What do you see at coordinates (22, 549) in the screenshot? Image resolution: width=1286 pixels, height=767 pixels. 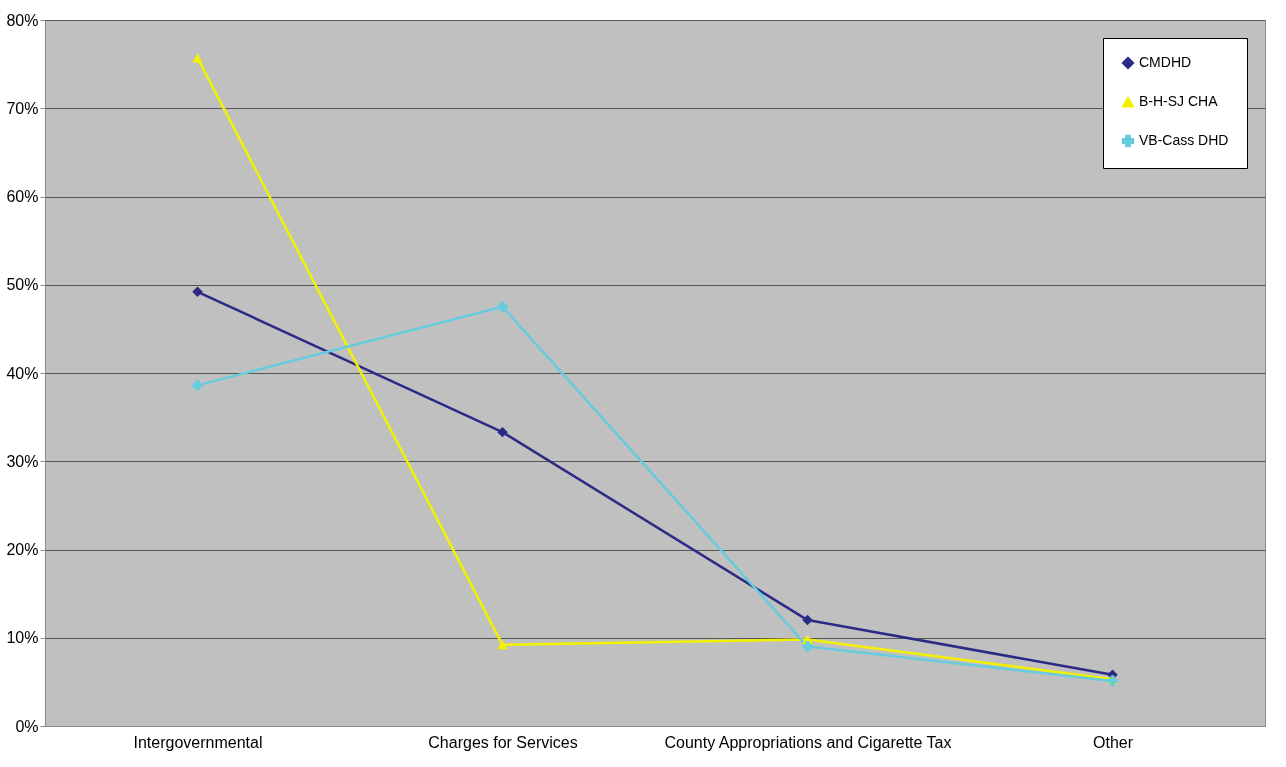 I see `y-tick-label: 20%` at bounding box center [22, 549].